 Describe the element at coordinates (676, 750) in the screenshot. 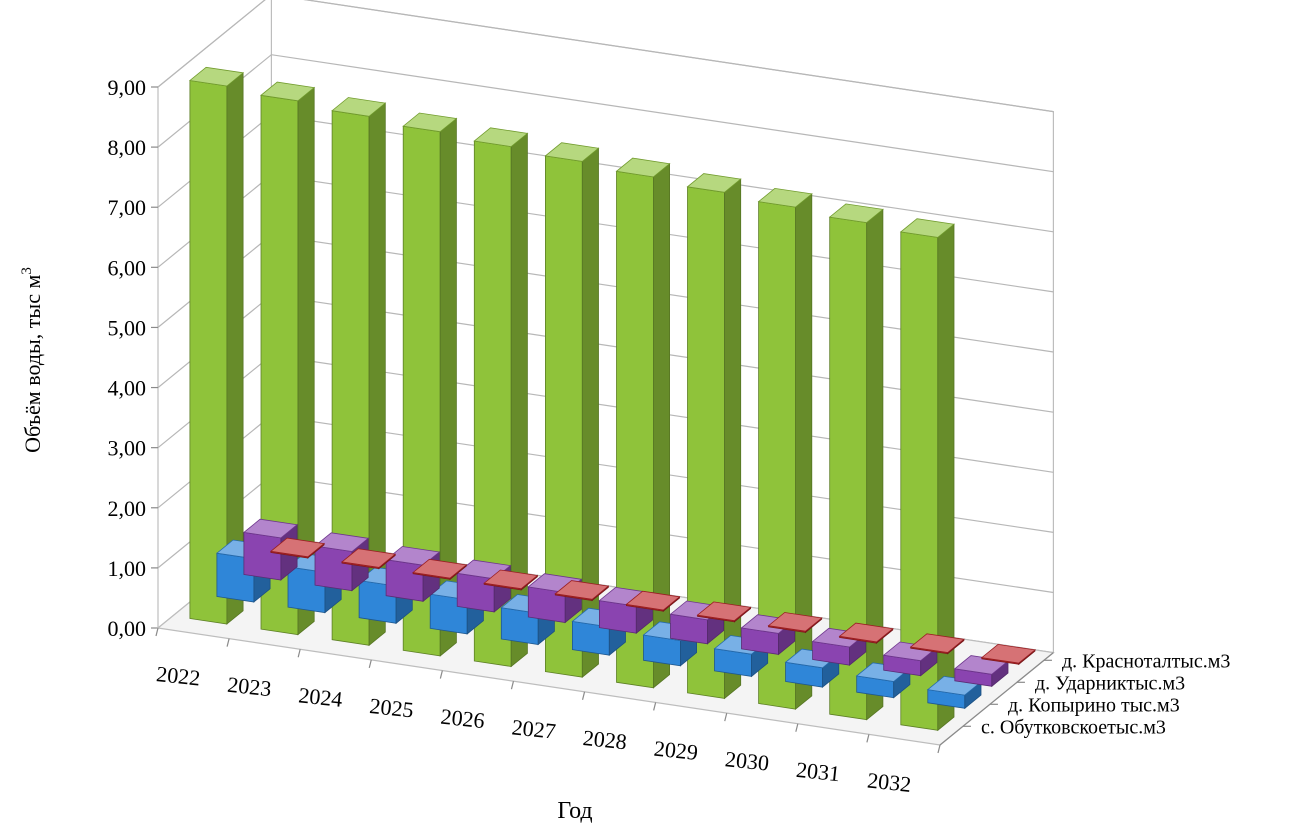

I see `x-tick-label: 2029` at that location.